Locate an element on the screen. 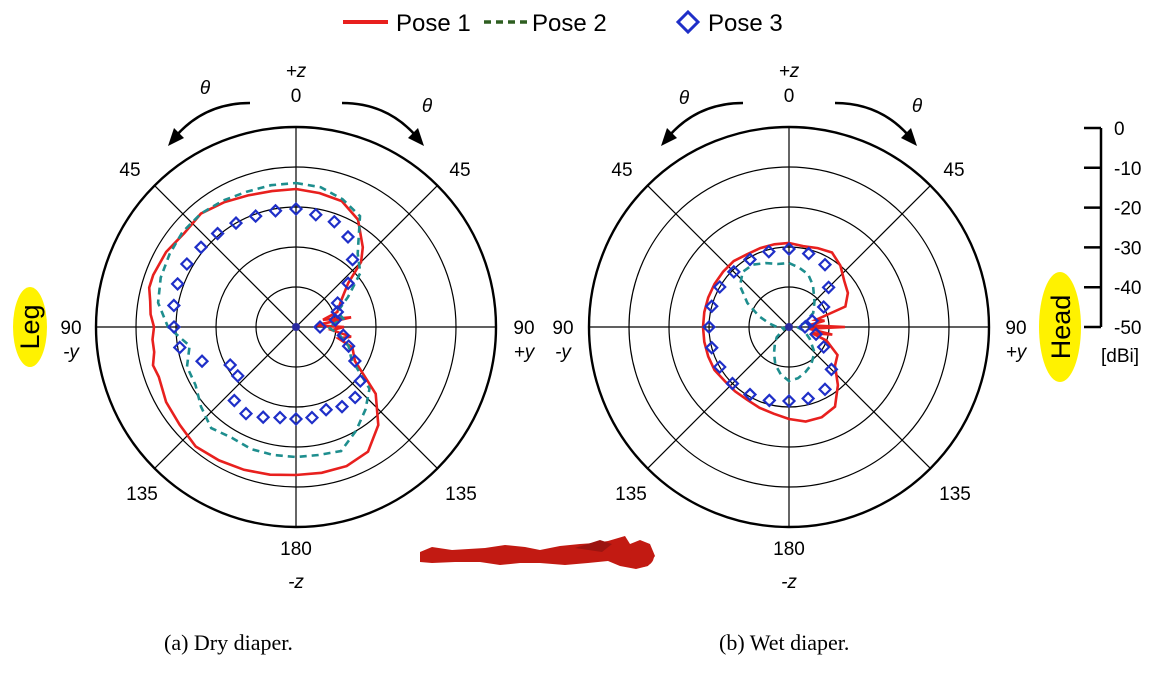 The width and height of the screenshot is (1158, 677). theta-label-right-b: θ is located at coordinates (917, 106).